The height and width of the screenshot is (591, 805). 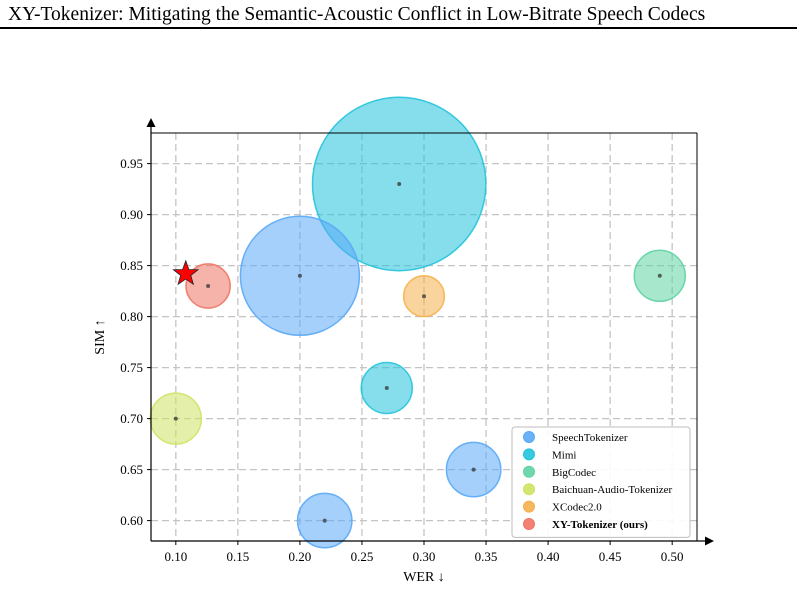 I want to click on x-tick-label: 0.15, so click(x=237, y=556).